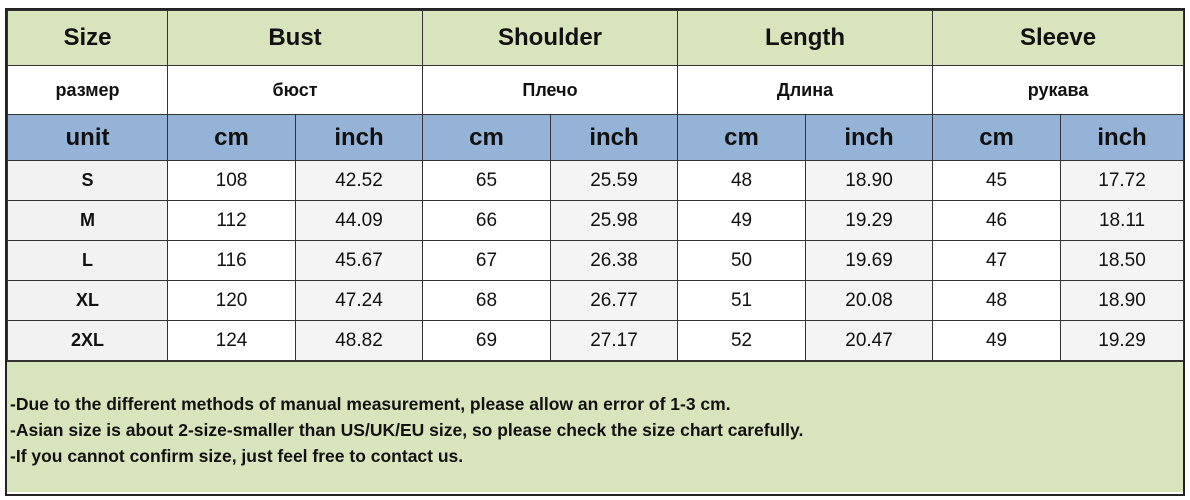  Describe the element at coordinates (87, 340) in the screenshot. I see `size-cell: 2XL` at that location.